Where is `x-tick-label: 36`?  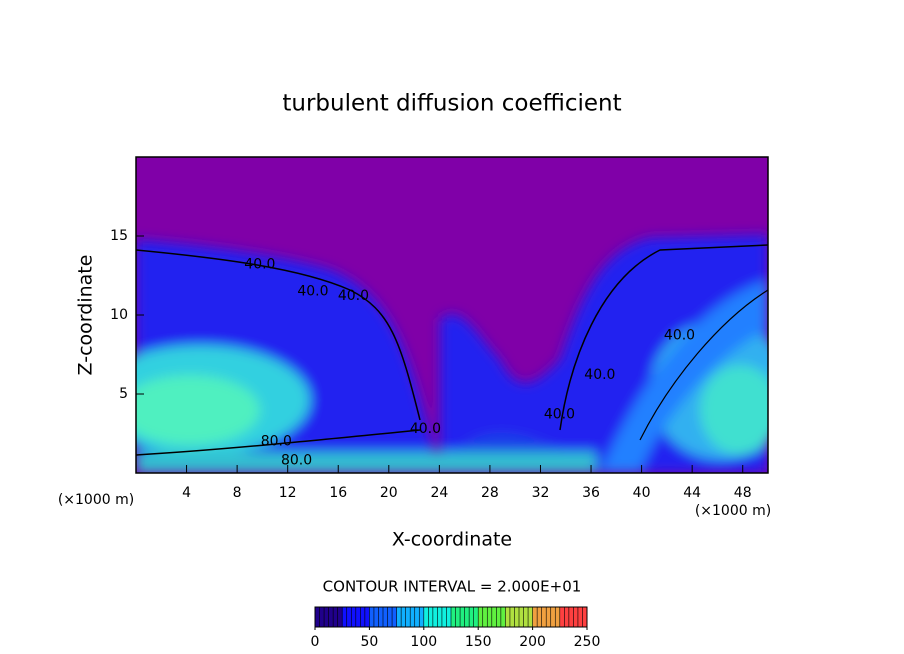
x-tick-label: 36 is located at coordinates (591, 493).